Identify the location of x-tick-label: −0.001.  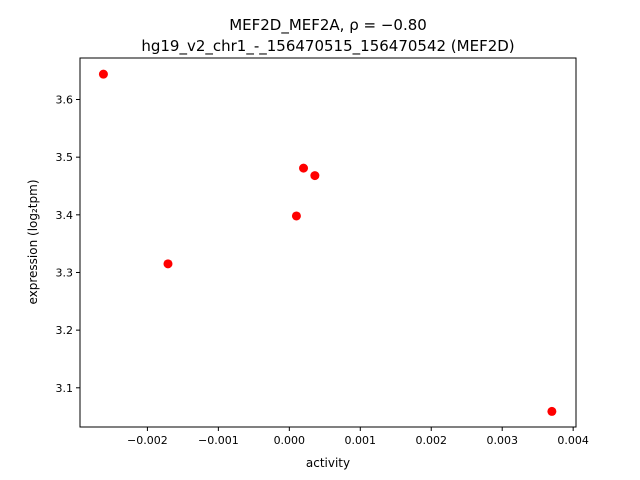
(218, 440).